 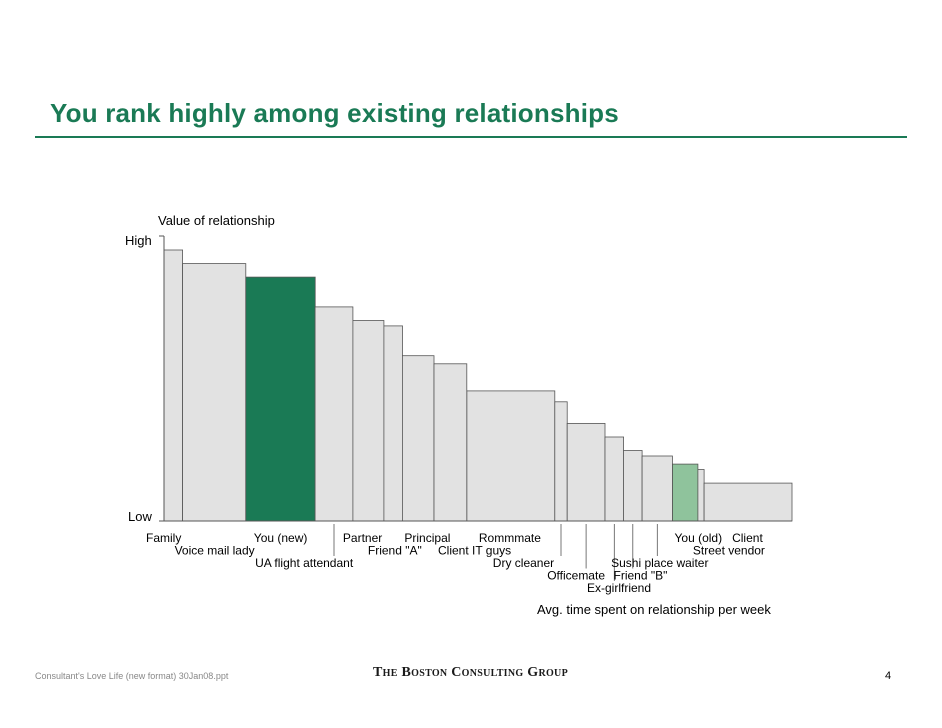 I want to click on category-label: You (new), so click(x=281, y=538).